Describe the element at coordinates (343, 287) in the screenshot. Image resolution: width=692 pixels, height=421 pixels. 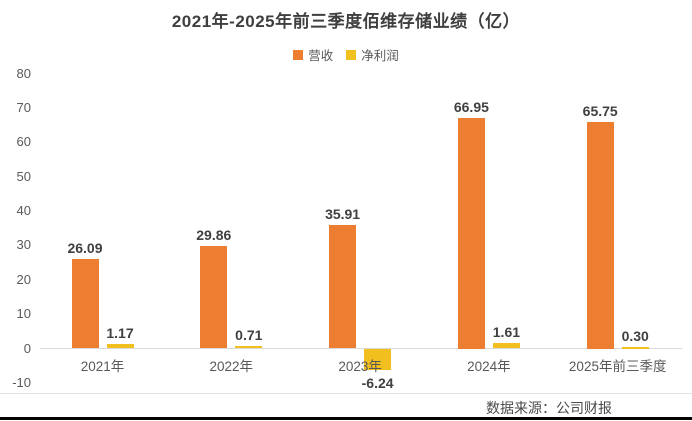
I see `bar-营收-2023年` at that location.